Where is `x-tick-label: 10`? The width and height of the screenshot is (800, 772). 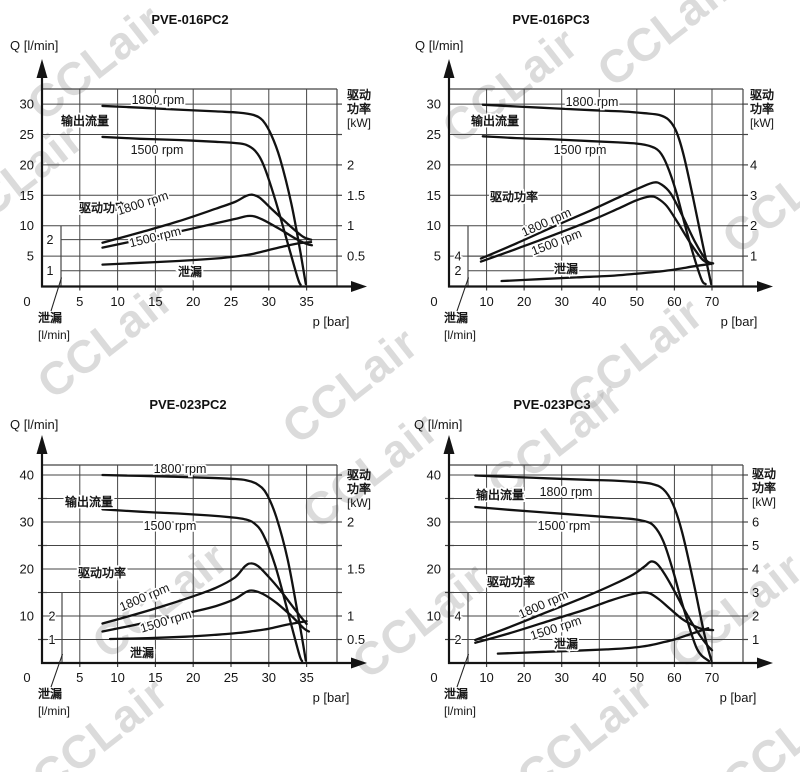 x-tick-label: 10 is located at coordinates (117, 301).